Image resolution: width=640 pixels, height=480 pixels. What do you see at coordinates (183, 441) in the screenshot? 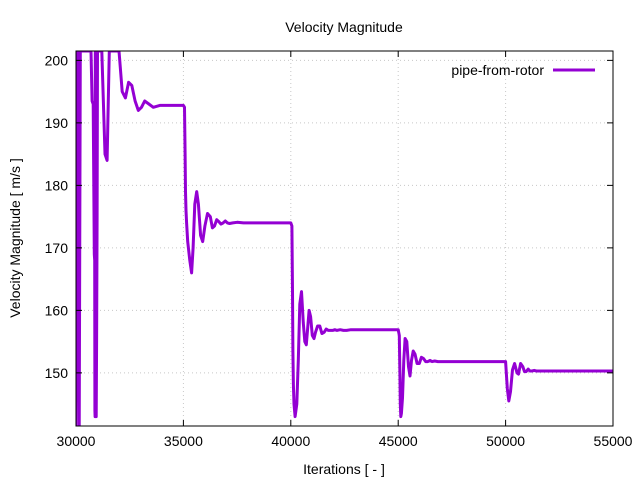
I see `x-tick-label: 35000` at bounding box center [183, 441].